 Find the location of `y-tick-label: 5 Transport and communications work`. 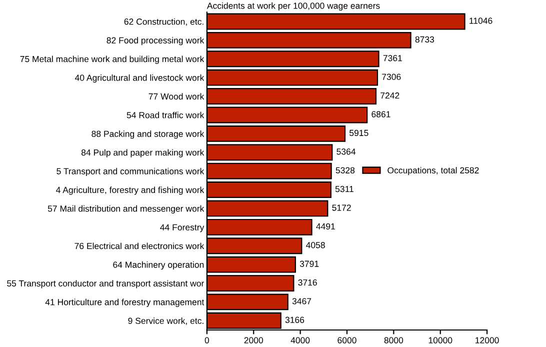

y-tick-label: 5 Transport and communications work is located at coordinates (130, 172).